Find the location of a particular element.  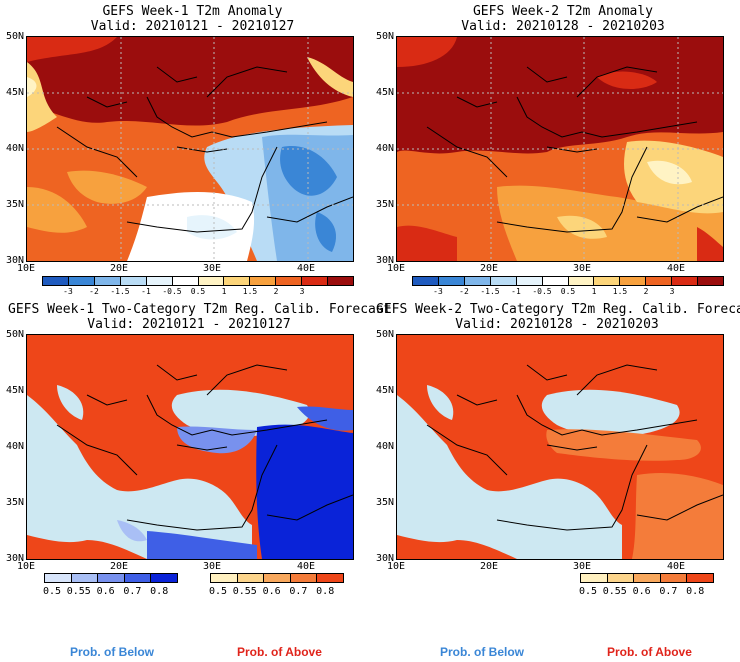

panel1-lat-40n: 40N is located at coordinates (14, 148).